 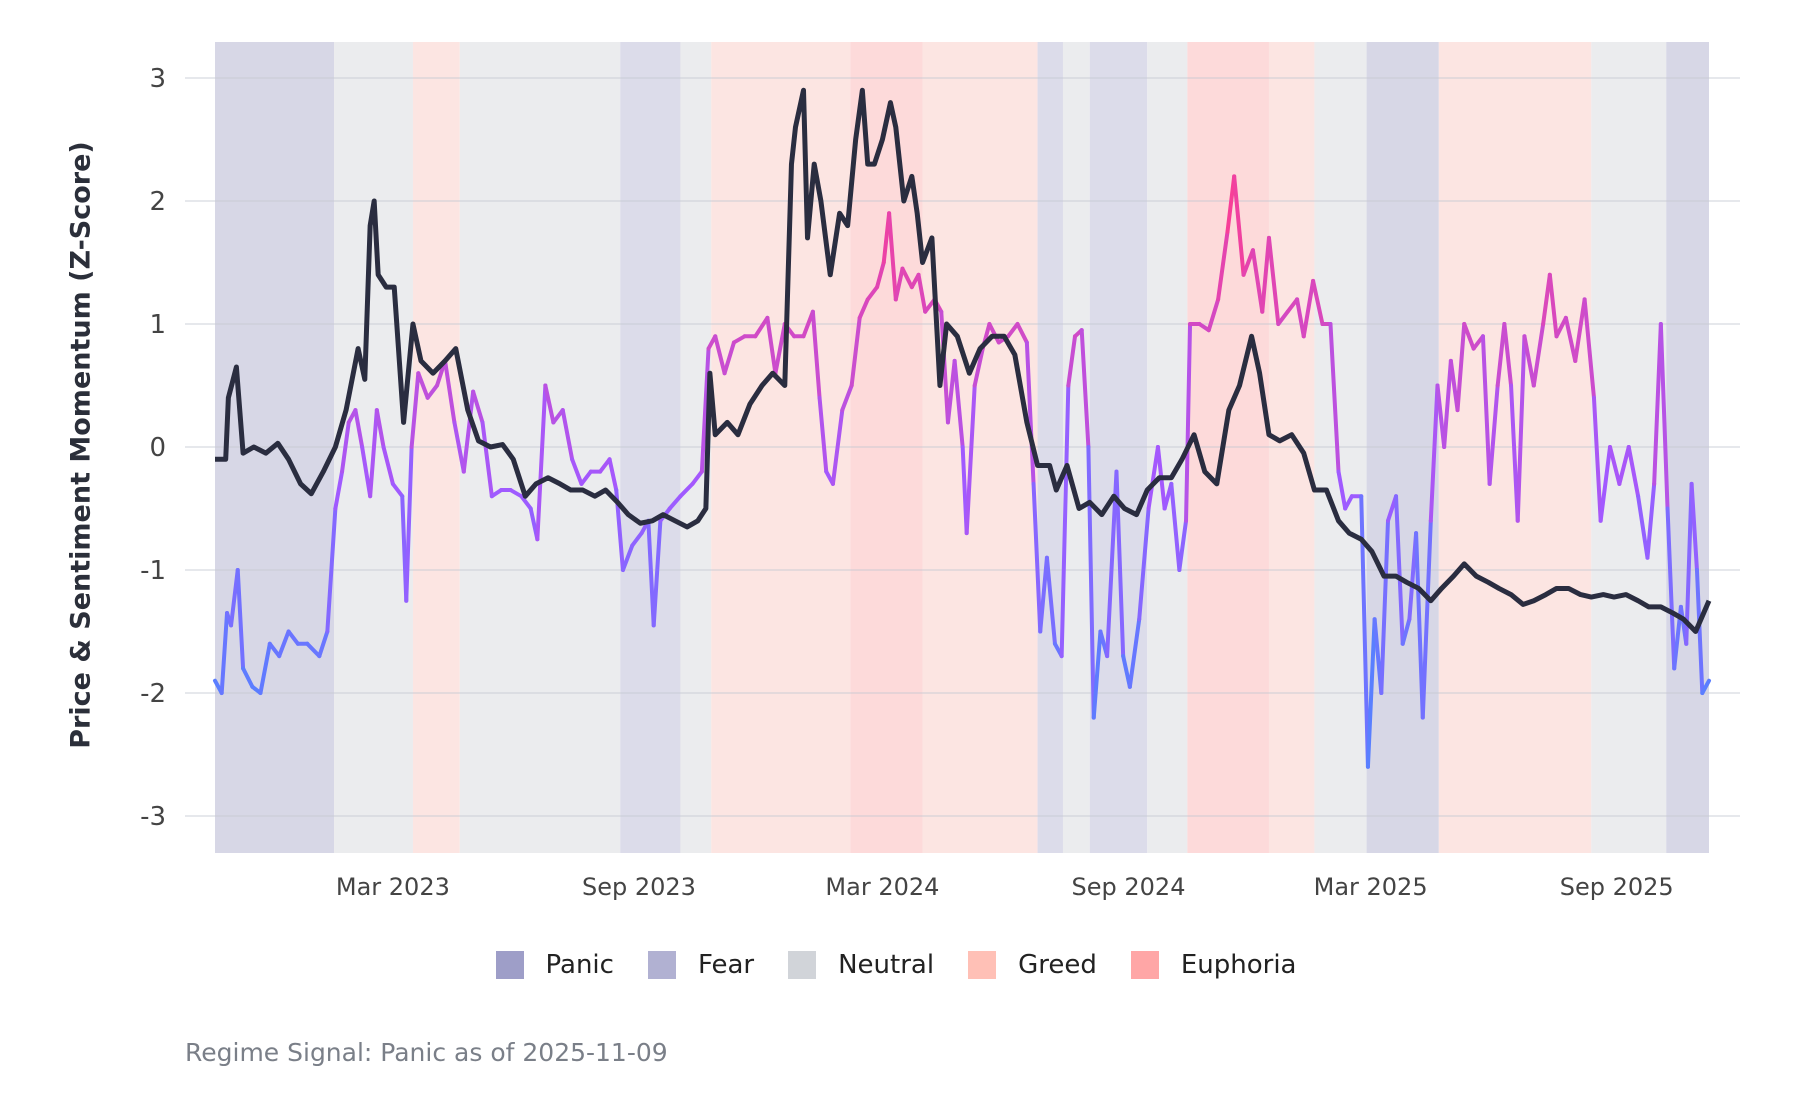 I want to click on regime-signal-caption: Regime Signal: Panic as of 2025-11-09, so click(x=426, y=1052).